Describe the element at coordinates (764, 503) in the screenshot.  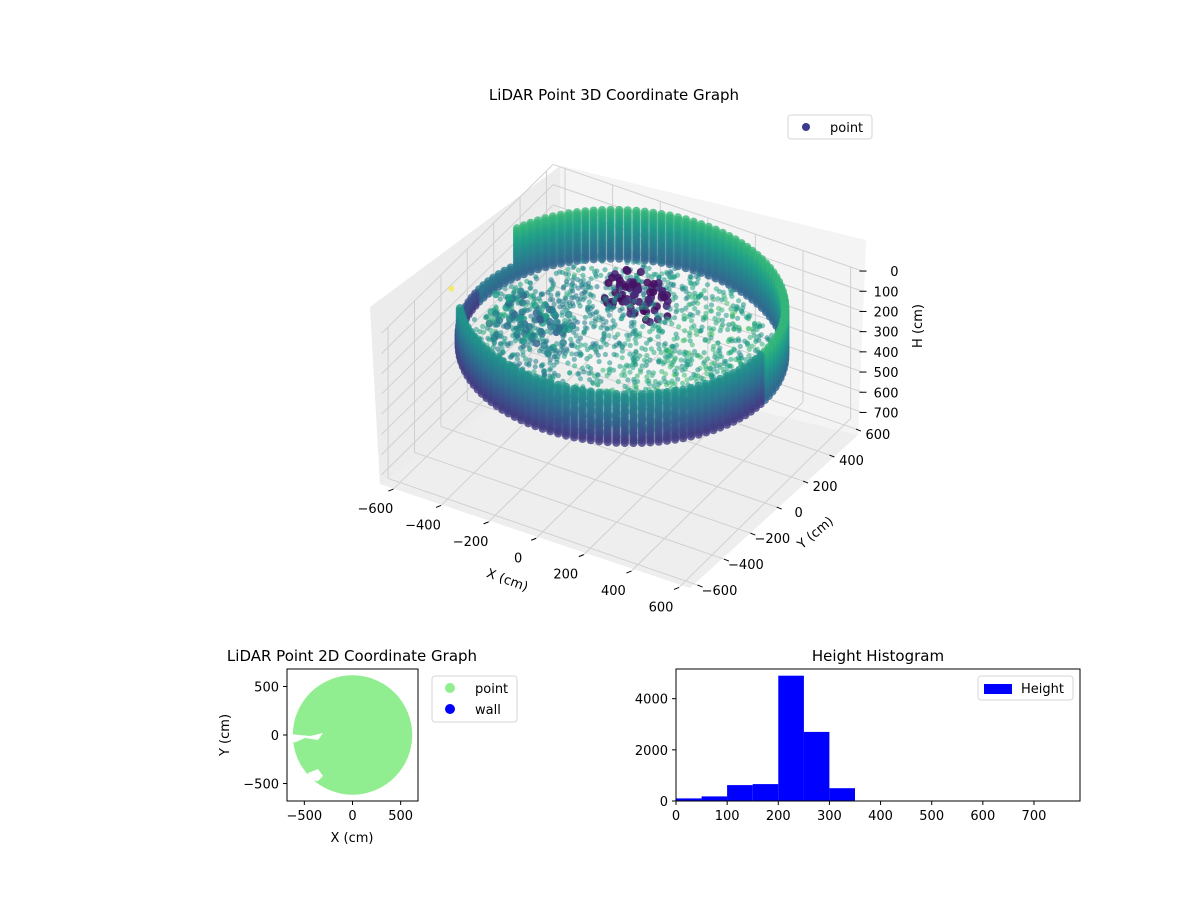
I see `grid-line-floor` at that location.